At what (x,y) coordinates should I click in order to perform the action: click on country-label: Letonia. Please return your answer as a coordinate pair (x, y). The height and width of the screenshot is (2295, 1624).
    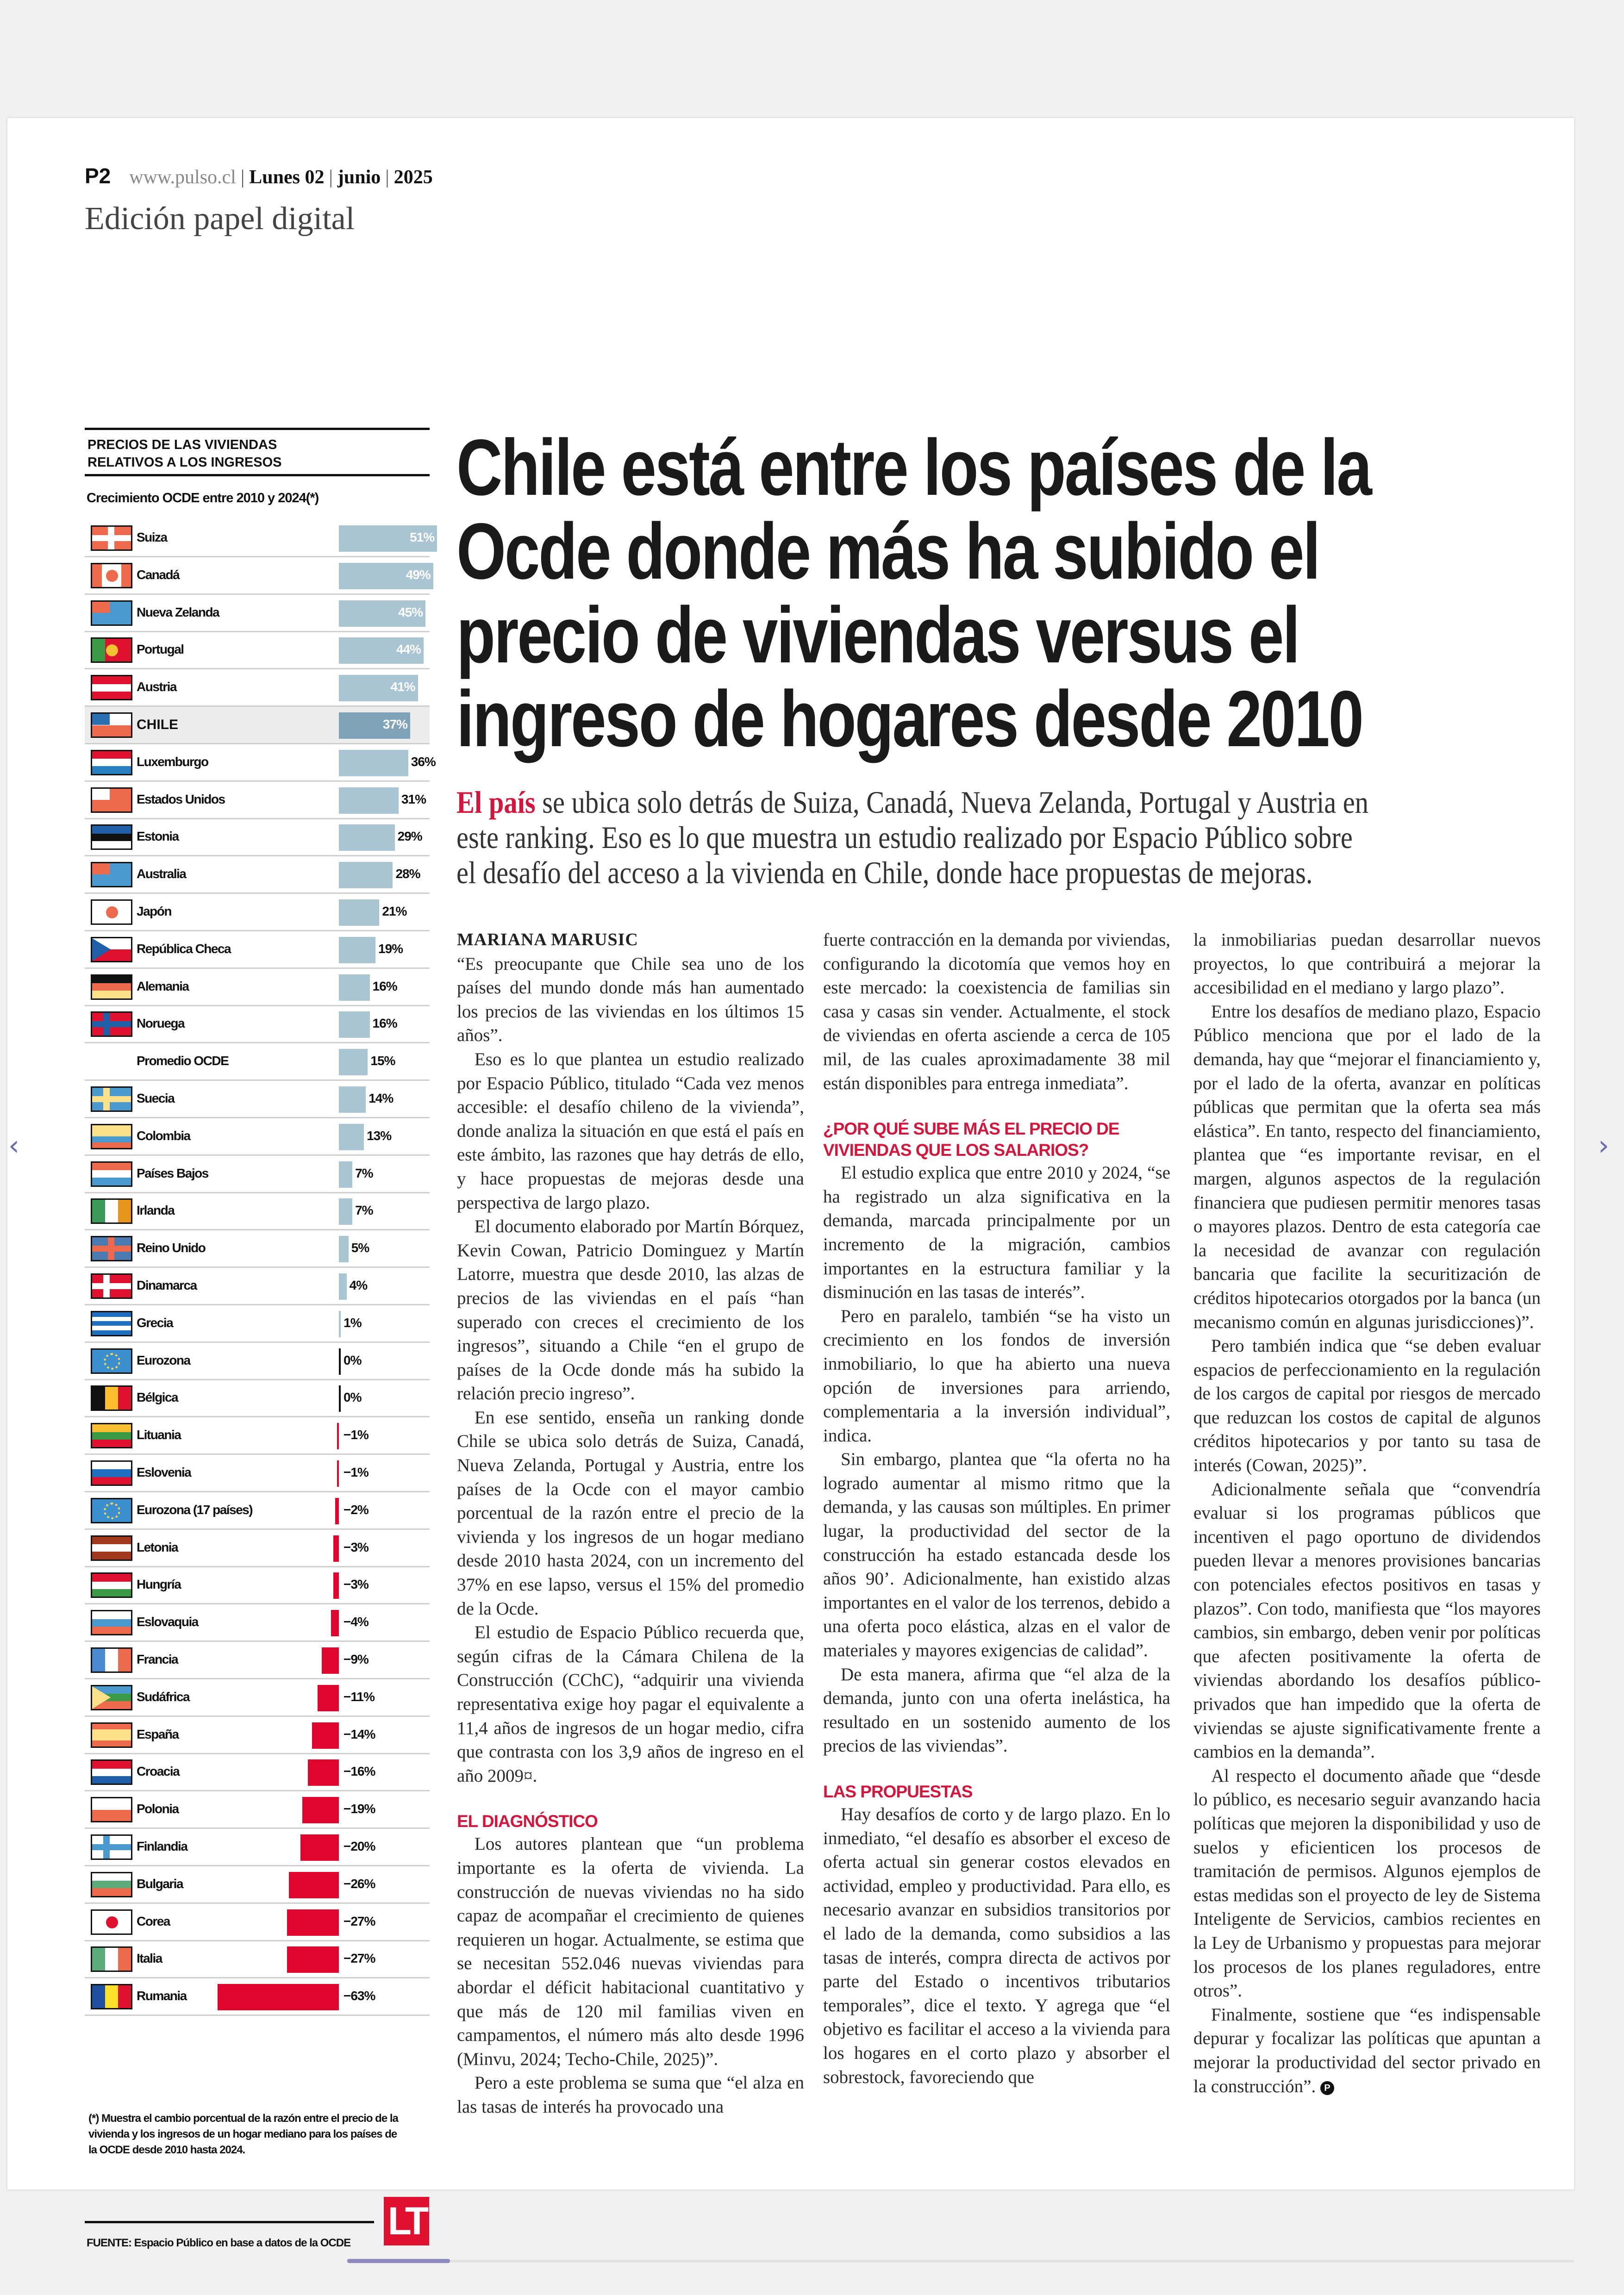
    Looking at the image, I should click on (158, 1547).